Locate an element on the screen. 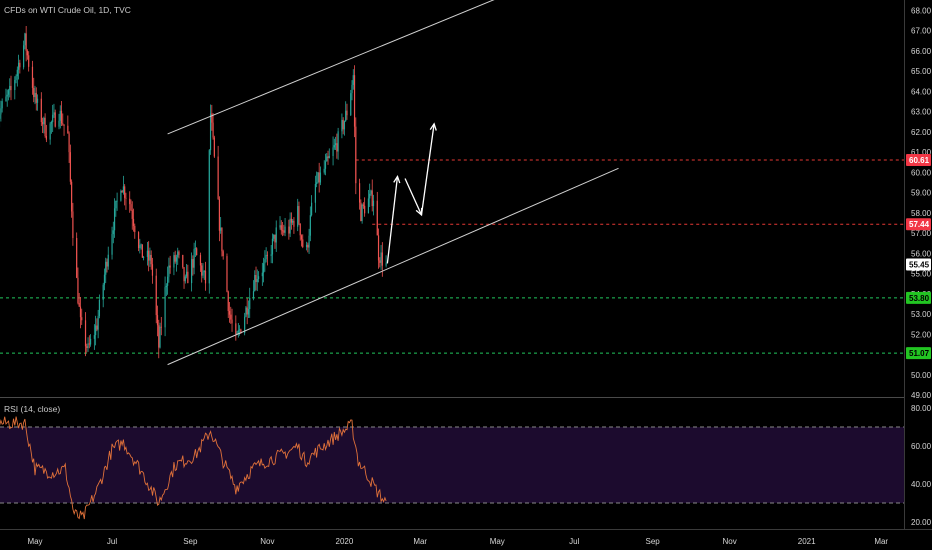  rsi-tick-label: 40.00 is located at coordinates (921, 484).